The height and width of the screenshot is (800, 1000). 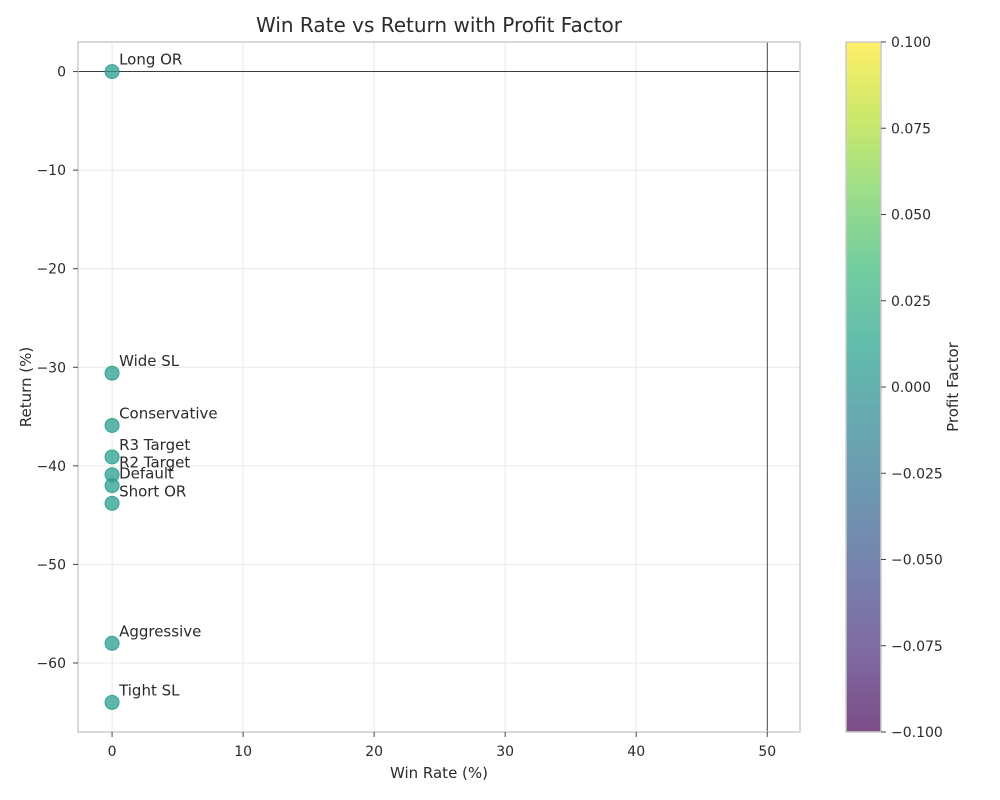 I want to click on x-axis-ticks: 0 10 20 30 40 50, so click(x=442, y=746).